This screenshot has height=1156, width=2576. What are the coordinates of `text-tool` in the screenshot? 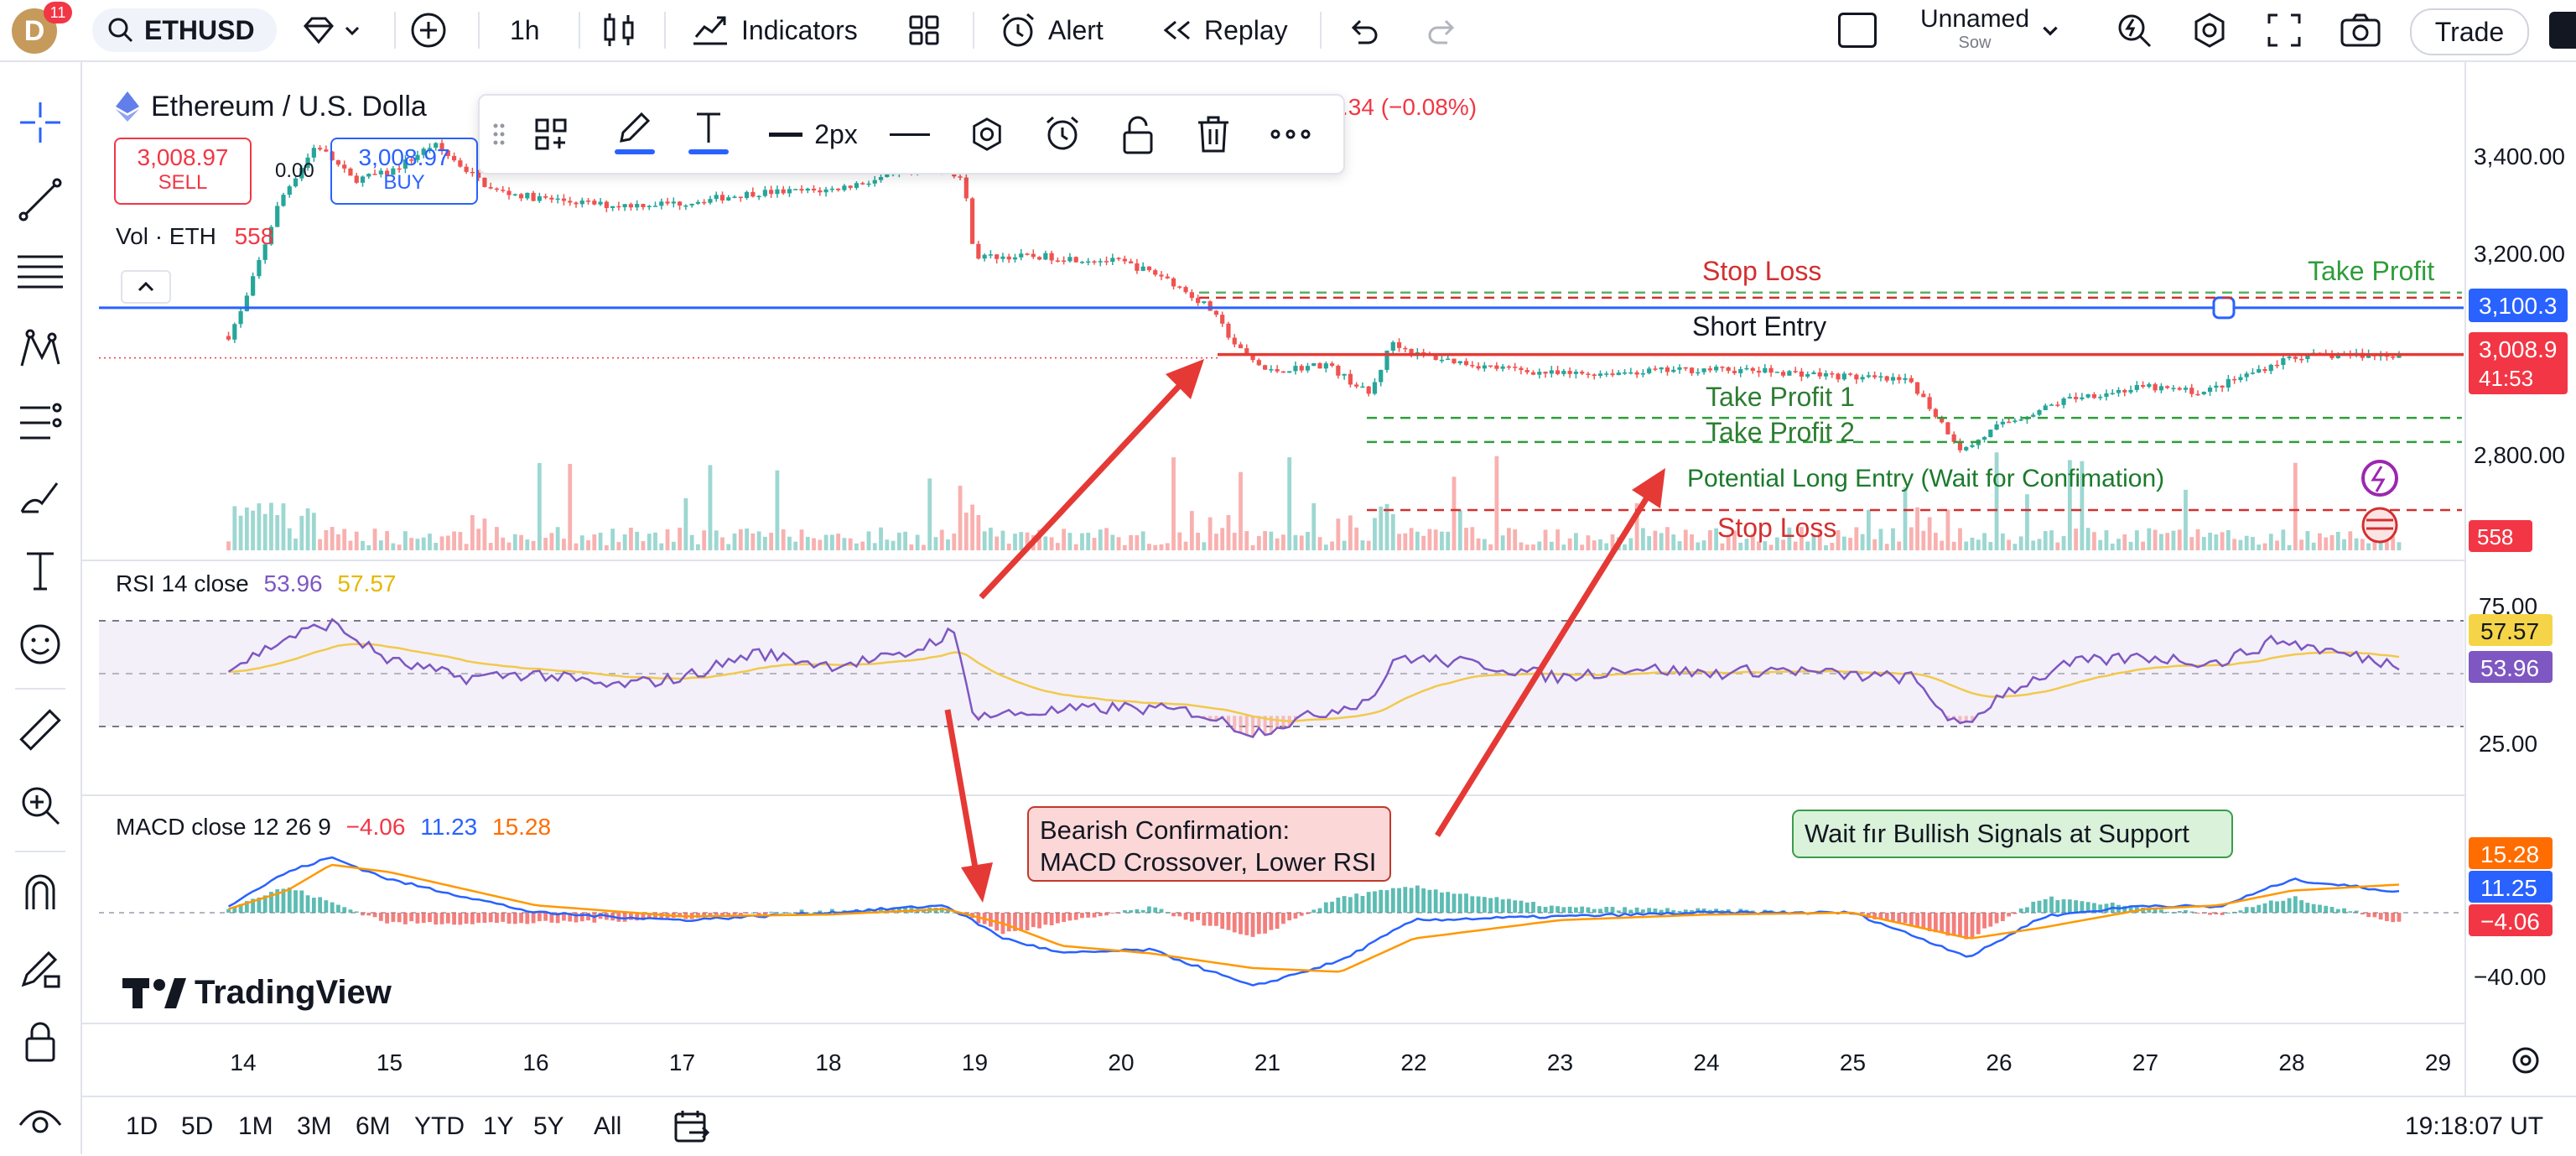 It's located at (40, 570).